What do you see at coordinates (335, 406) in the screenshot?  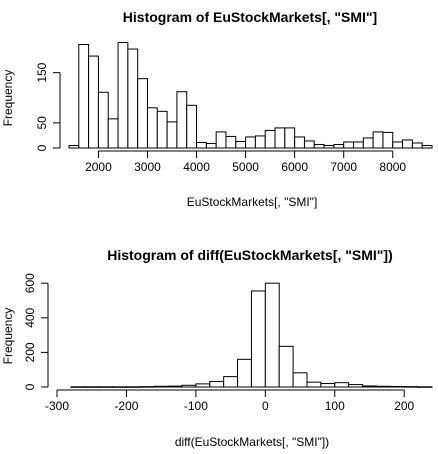 I see `x-tick-label: 100` at bounding box center [335, 406].